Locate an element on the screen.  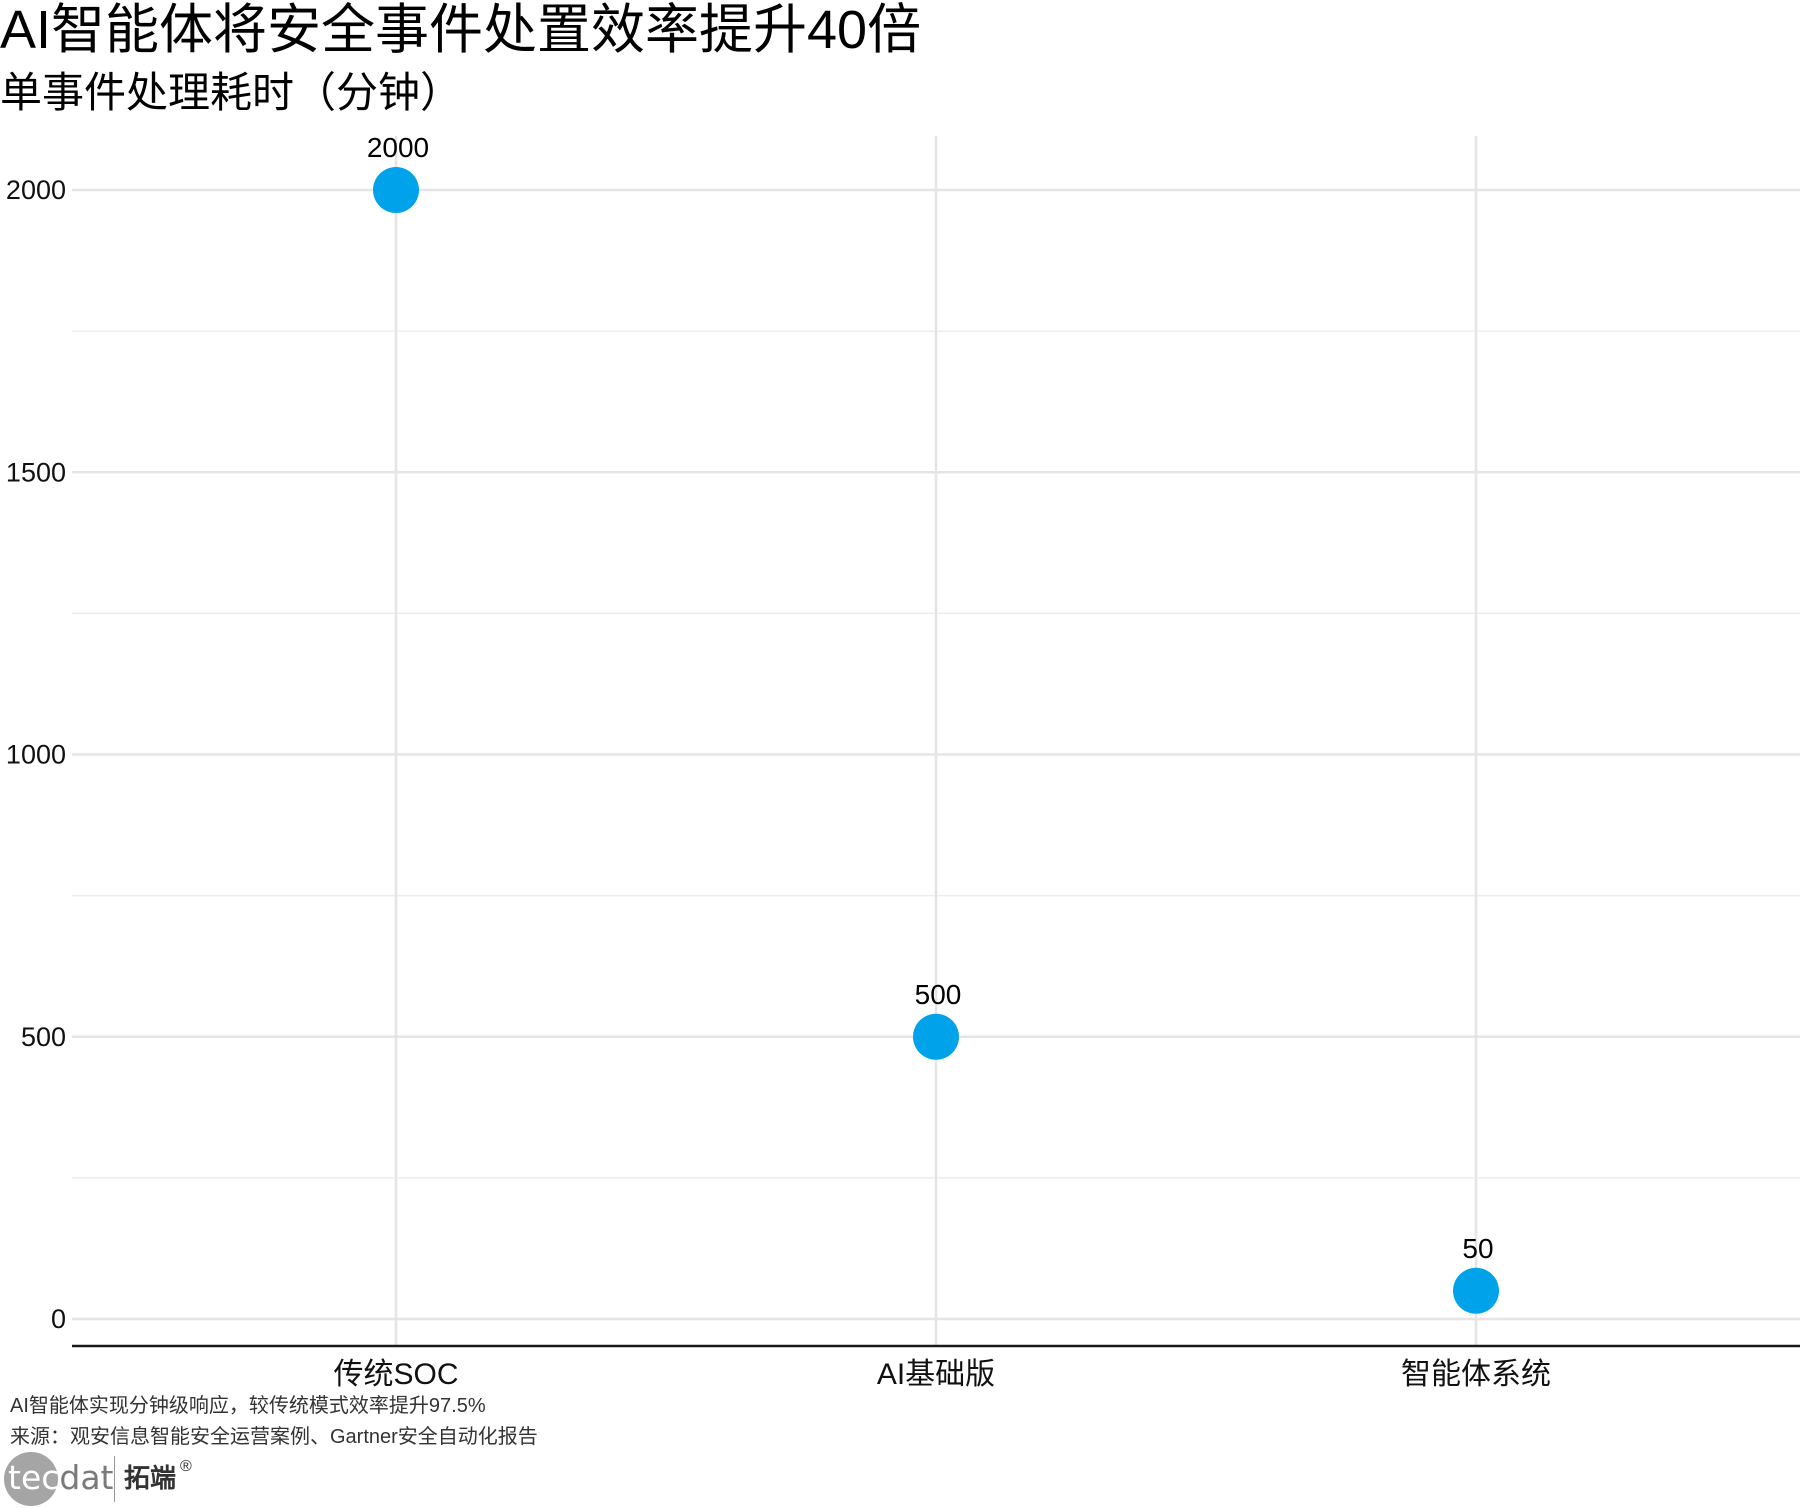
brand-wordmark-tec: tec is located at coordinates (34, 1477).